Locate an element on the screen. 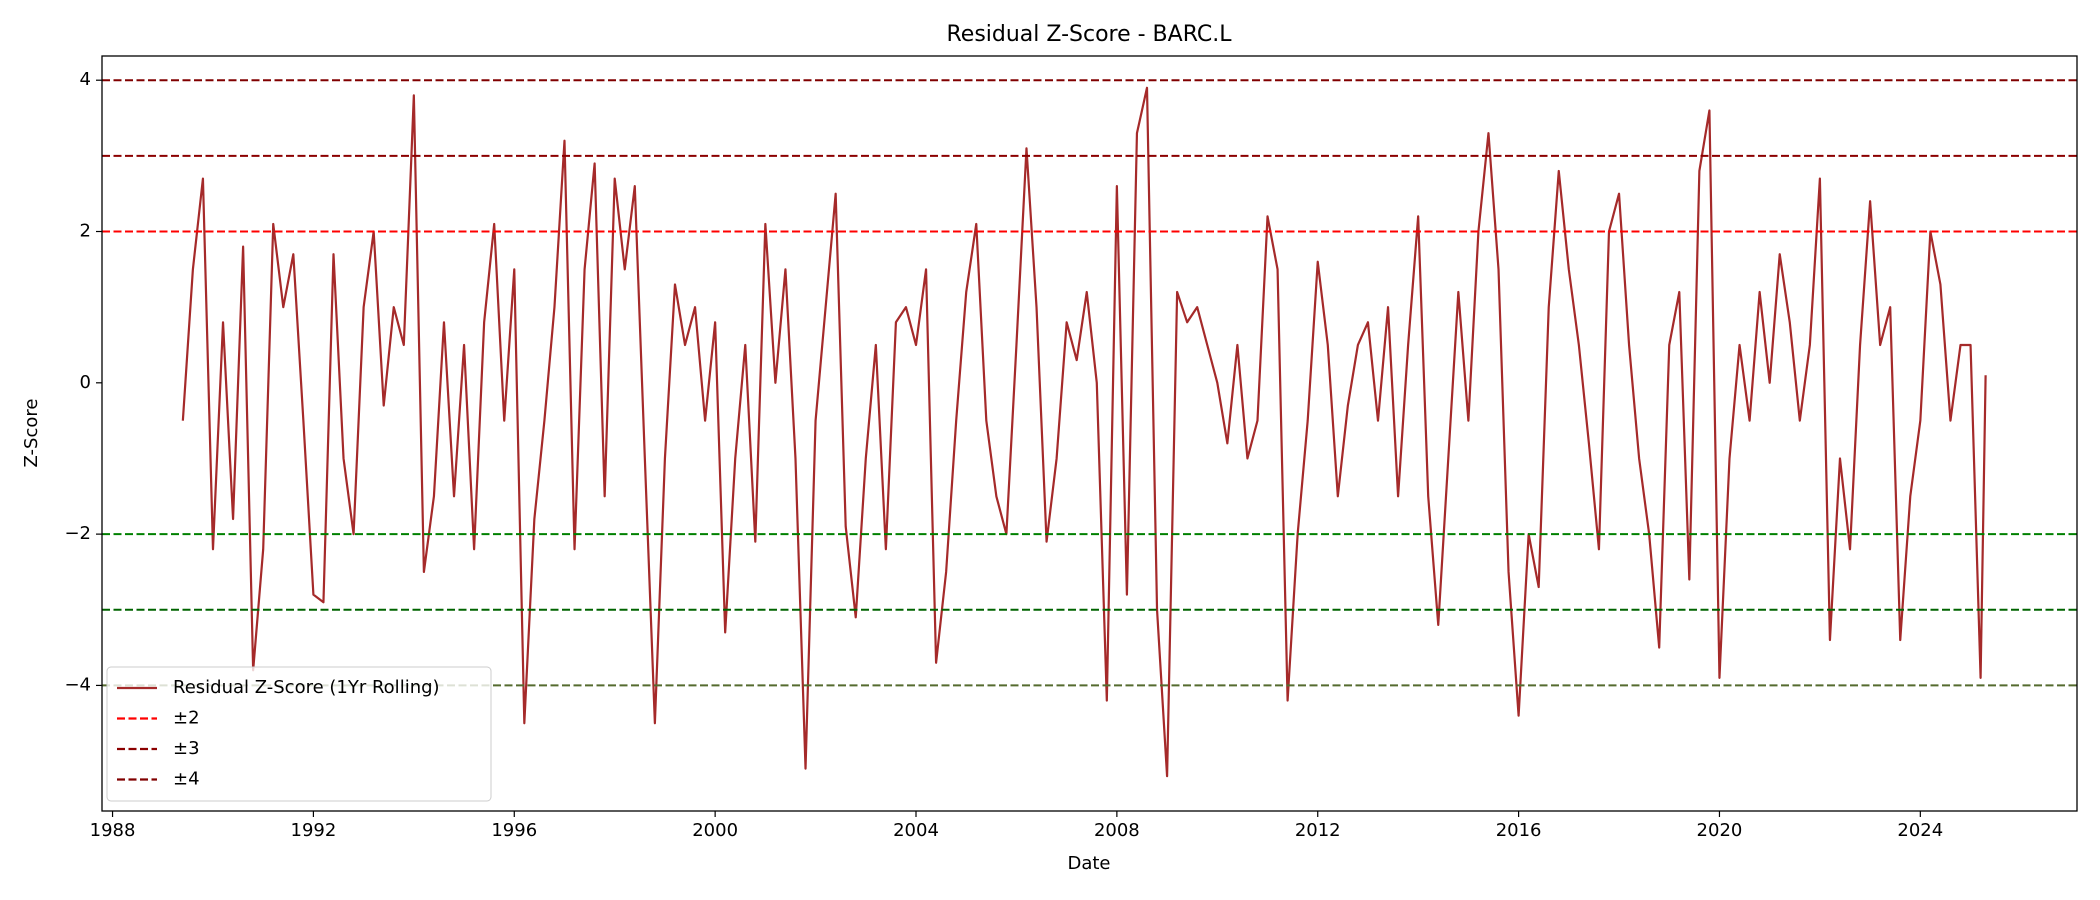  y-axis-label: Z-Score is located at coordinates (31, 433).